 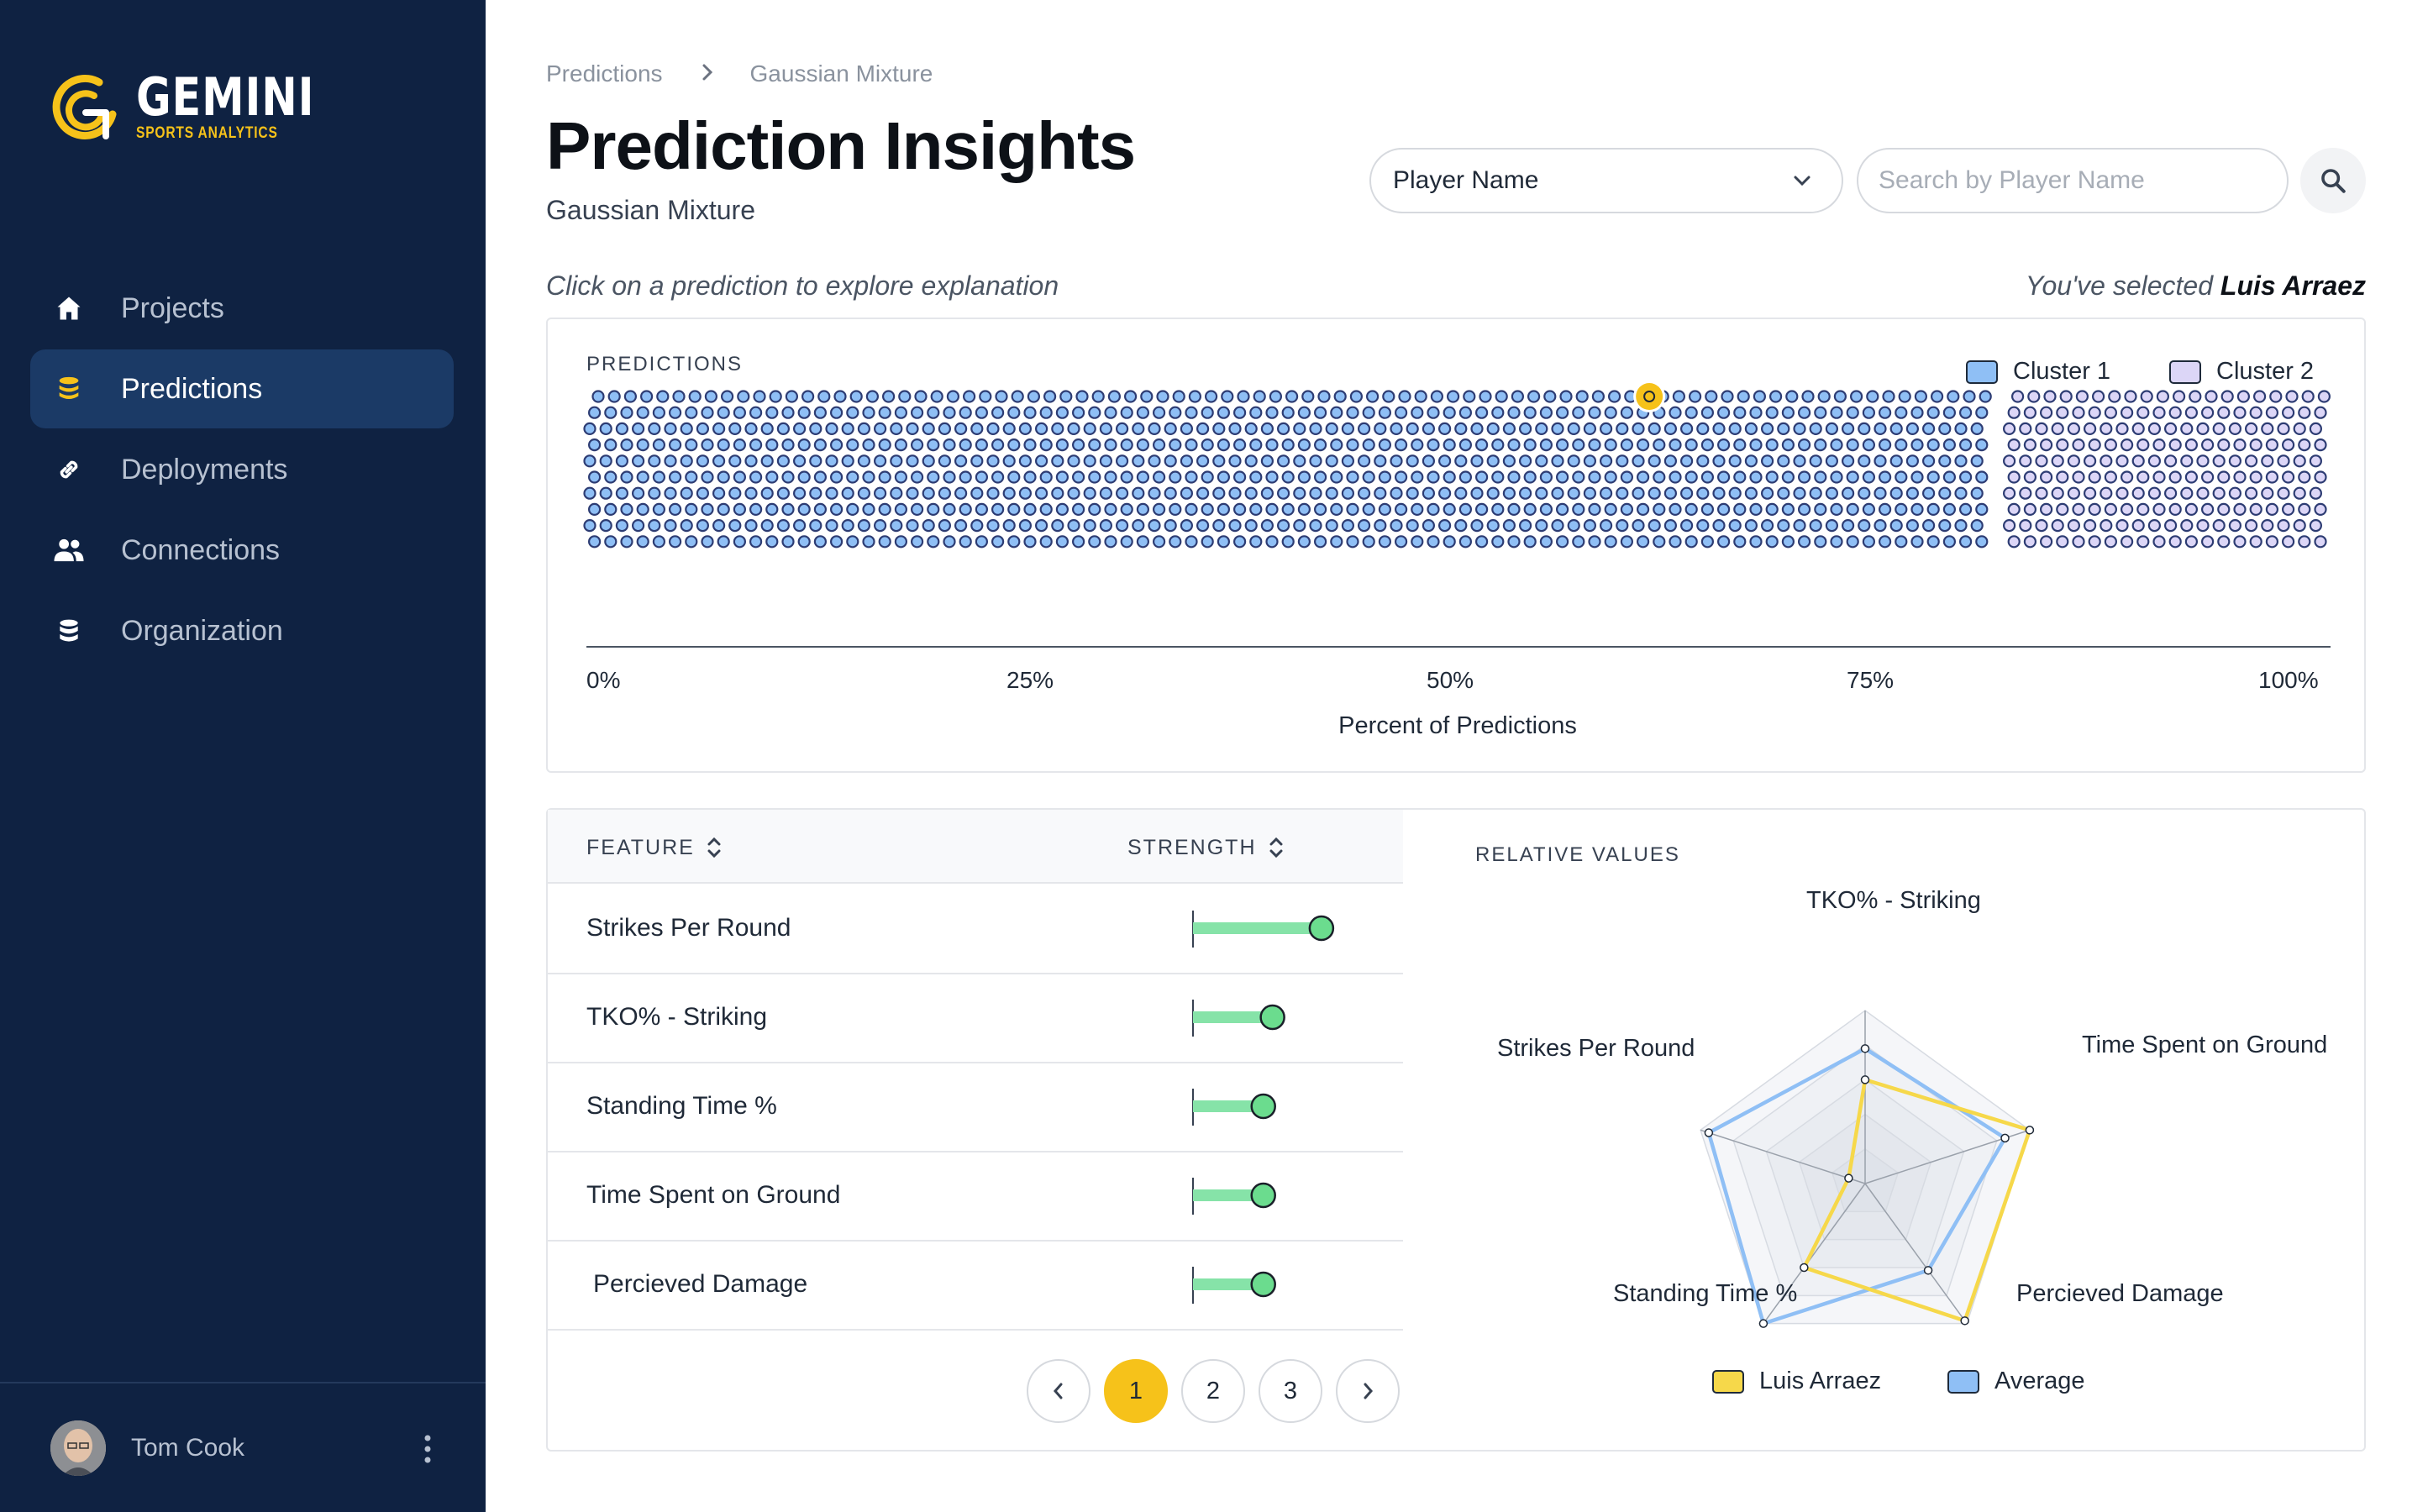 What do you see at coordinates (242, 630) in the screenshot?
I see `sidebar-item-organization: Organization` at bounding box center [242, 630].